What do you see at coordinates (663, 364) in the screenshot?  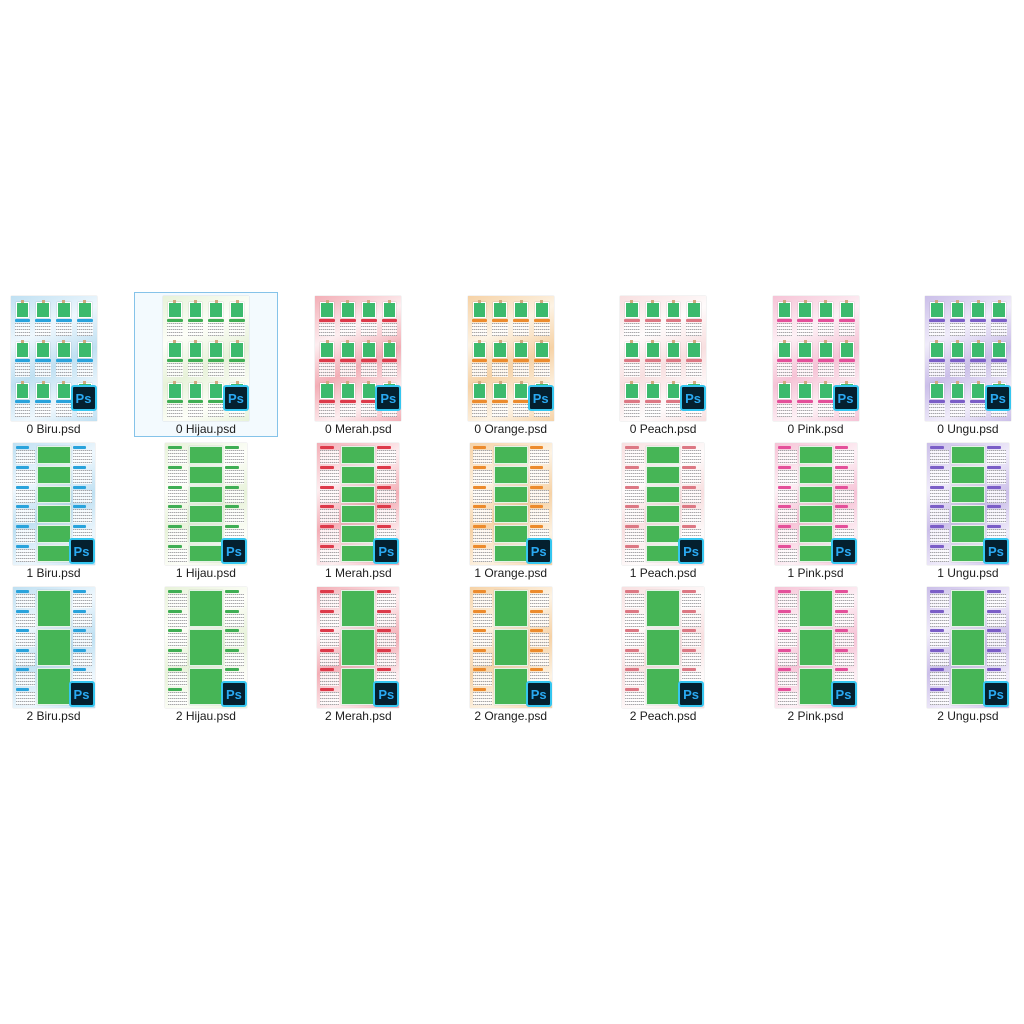 I see `file-item: Ps 0 Peach.psd` at bounding box center [663, 364].